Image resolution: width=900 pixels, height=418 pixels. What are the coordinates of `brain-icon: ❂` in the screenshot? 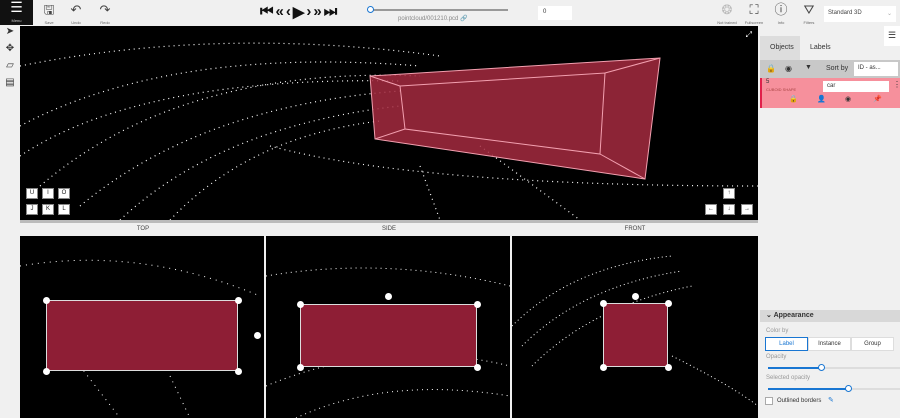 It's located at (727, 9).